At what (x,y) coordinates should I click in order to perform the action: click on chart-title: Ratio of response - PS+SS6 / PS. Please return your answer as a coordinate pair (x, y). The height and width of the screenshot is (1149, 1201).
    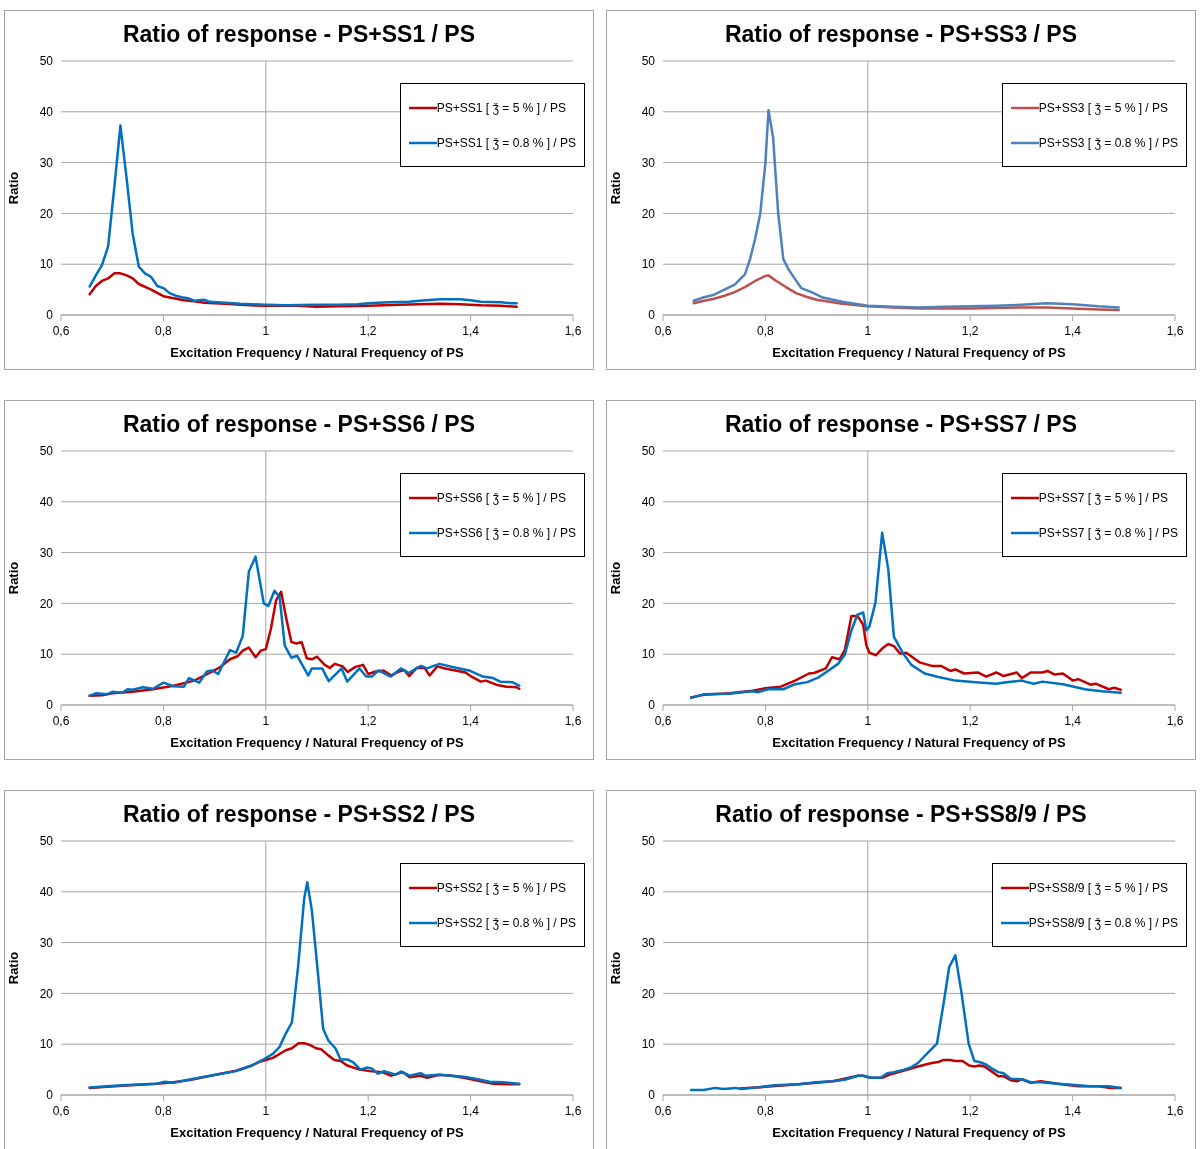
    Looking at the image, I should click on (299, 425).